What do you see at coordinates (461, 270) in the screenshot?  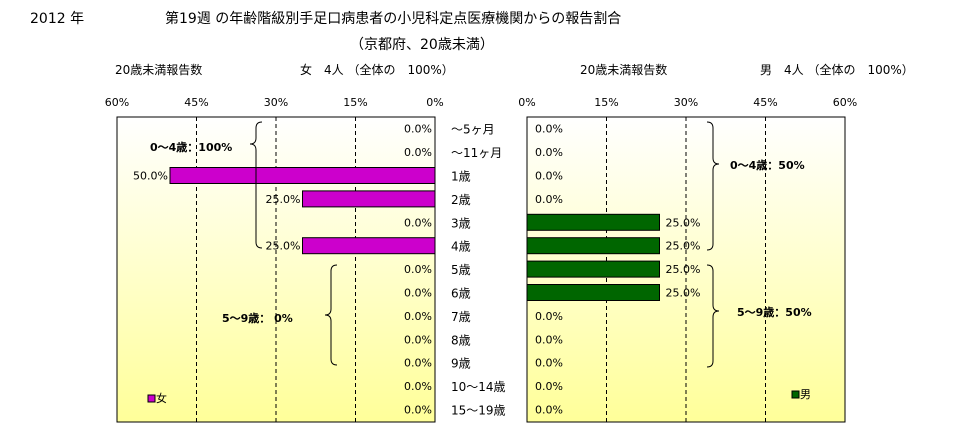 I see `category-label: 5歳` at bounding box center [461, 270].